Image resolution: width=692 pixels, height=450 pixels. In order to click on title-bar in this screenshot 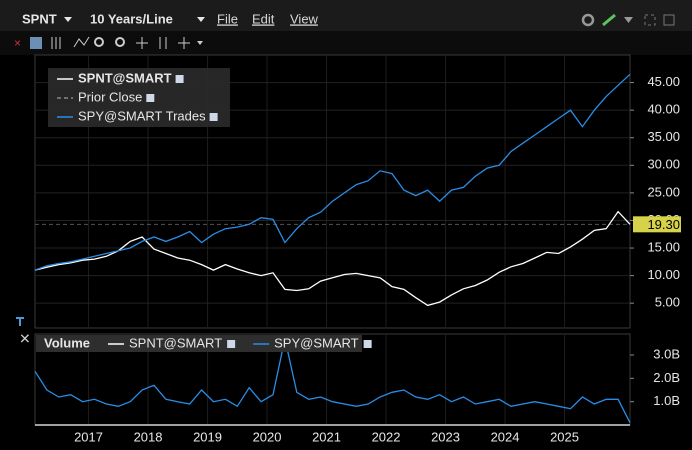, I will do `click(346, 15)`.